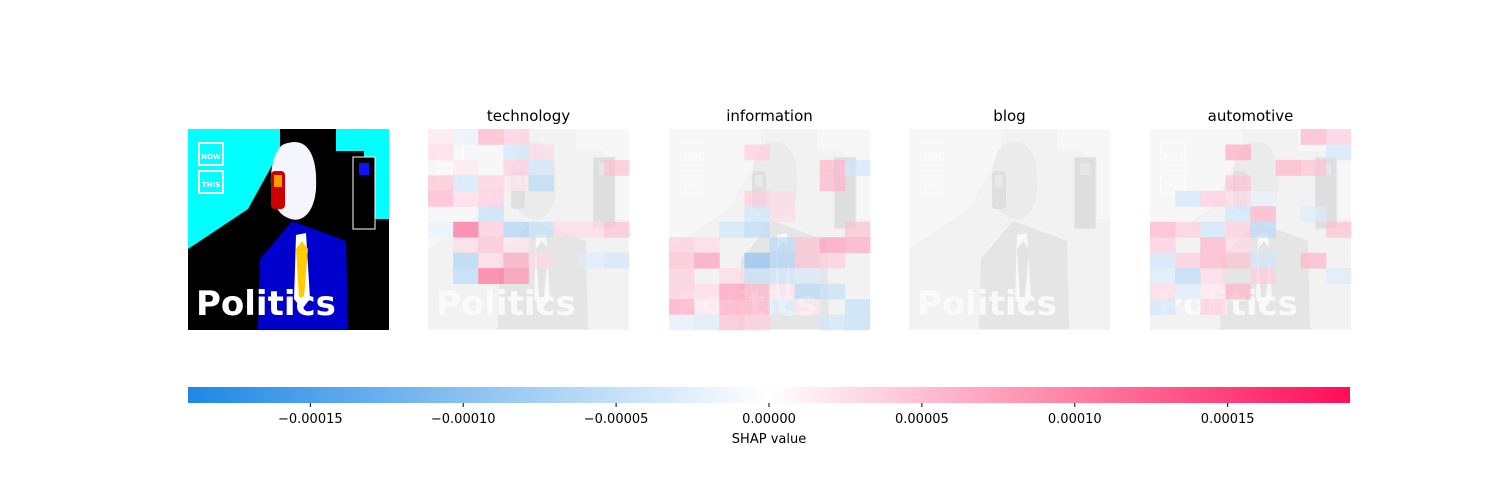  Describe the element at coordinates (922, 419) in the screenshot. I see `colorbar-tick-label: 0.00005` at that location.